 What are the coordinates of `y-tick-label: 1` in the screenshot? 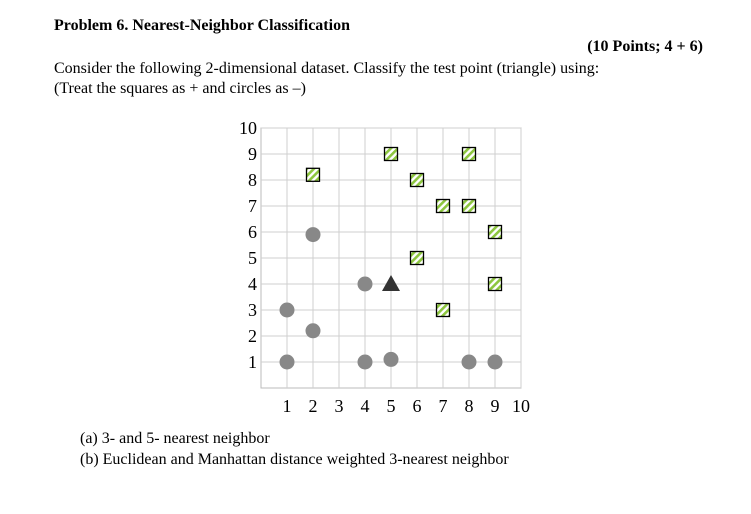 It's located at (252, 362).